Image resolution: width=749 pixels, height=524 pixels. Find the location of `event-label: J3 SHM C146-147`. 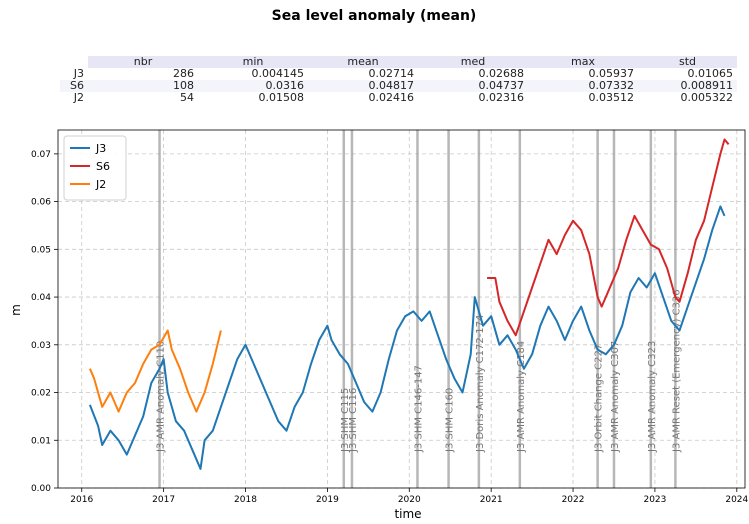

event-label: J3 SHM C146-147 is located at coordinates (418, 409).